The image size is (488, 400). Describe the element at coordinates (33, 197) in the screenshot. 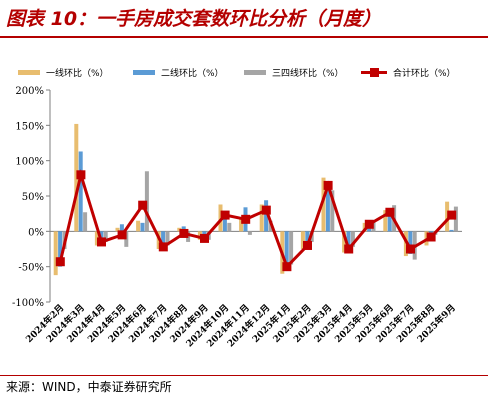

I see `y-tick-label: 50%` at that location.